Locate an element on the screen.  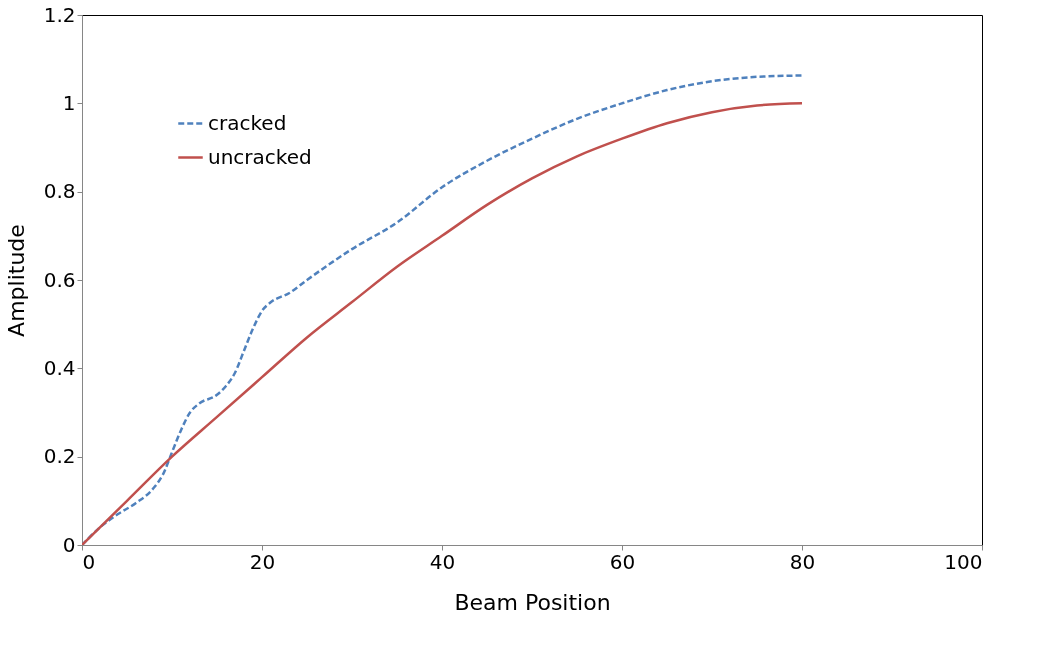
y-tick-label: 0.4 is located at coordinates (59, 367).